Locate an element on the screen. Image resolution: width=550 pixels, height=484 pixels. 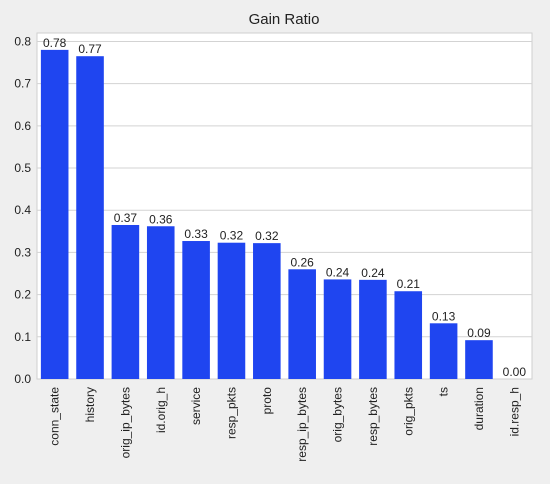
y-tick-label: 0.4 is located at coordinates (22, 210).